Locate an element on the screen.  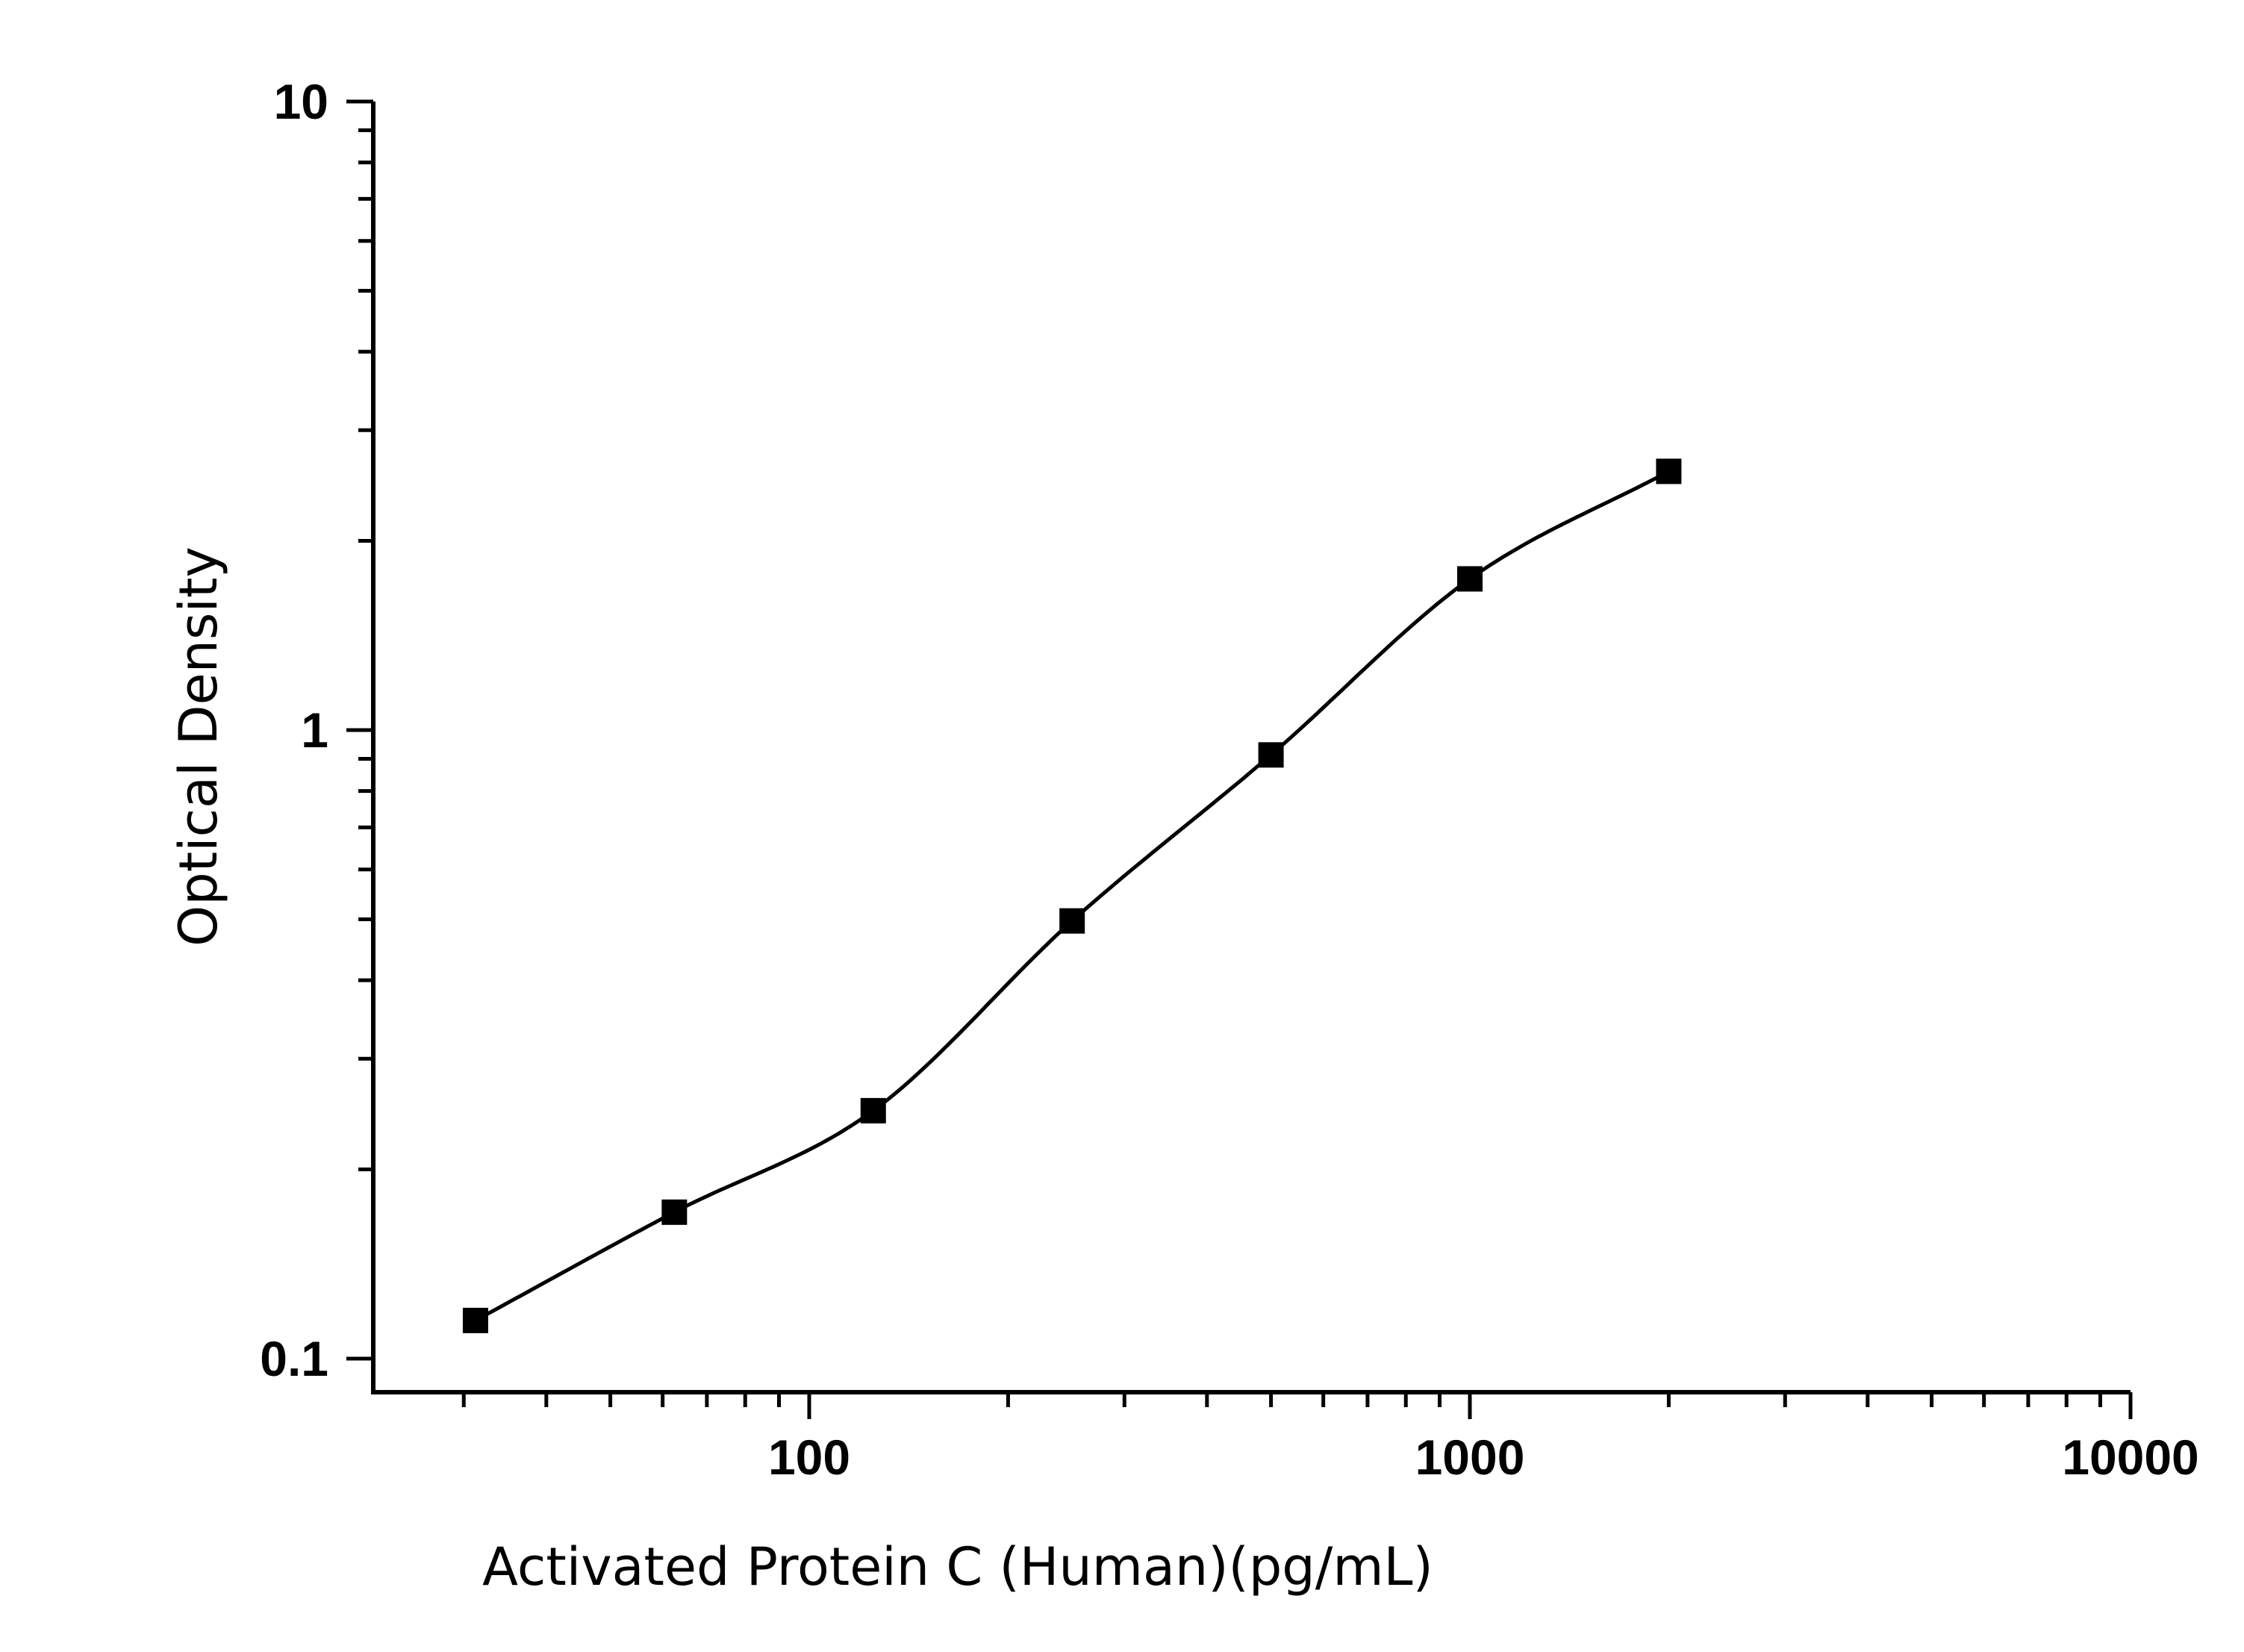
x-axis-title: Activated Protein C (Human)(pg/mL) is located at coordinates (957, 1567).